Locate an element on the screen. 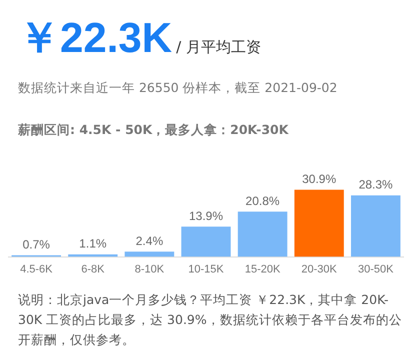  data-label: 28.3% is located at coordinates (376, 185).